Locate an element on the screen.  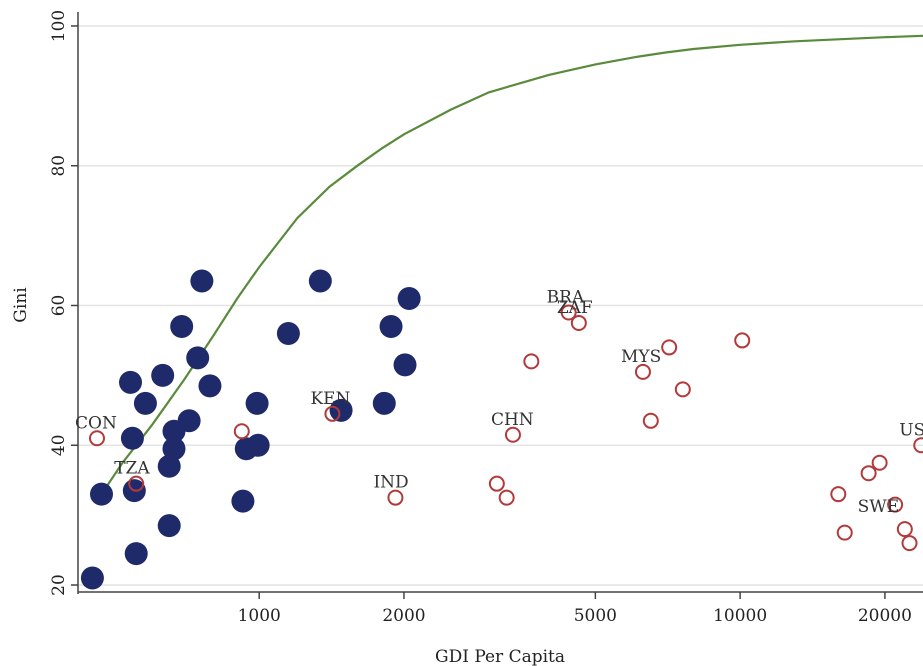
y-tick-label: 20 is located at coordinates (59, 585).